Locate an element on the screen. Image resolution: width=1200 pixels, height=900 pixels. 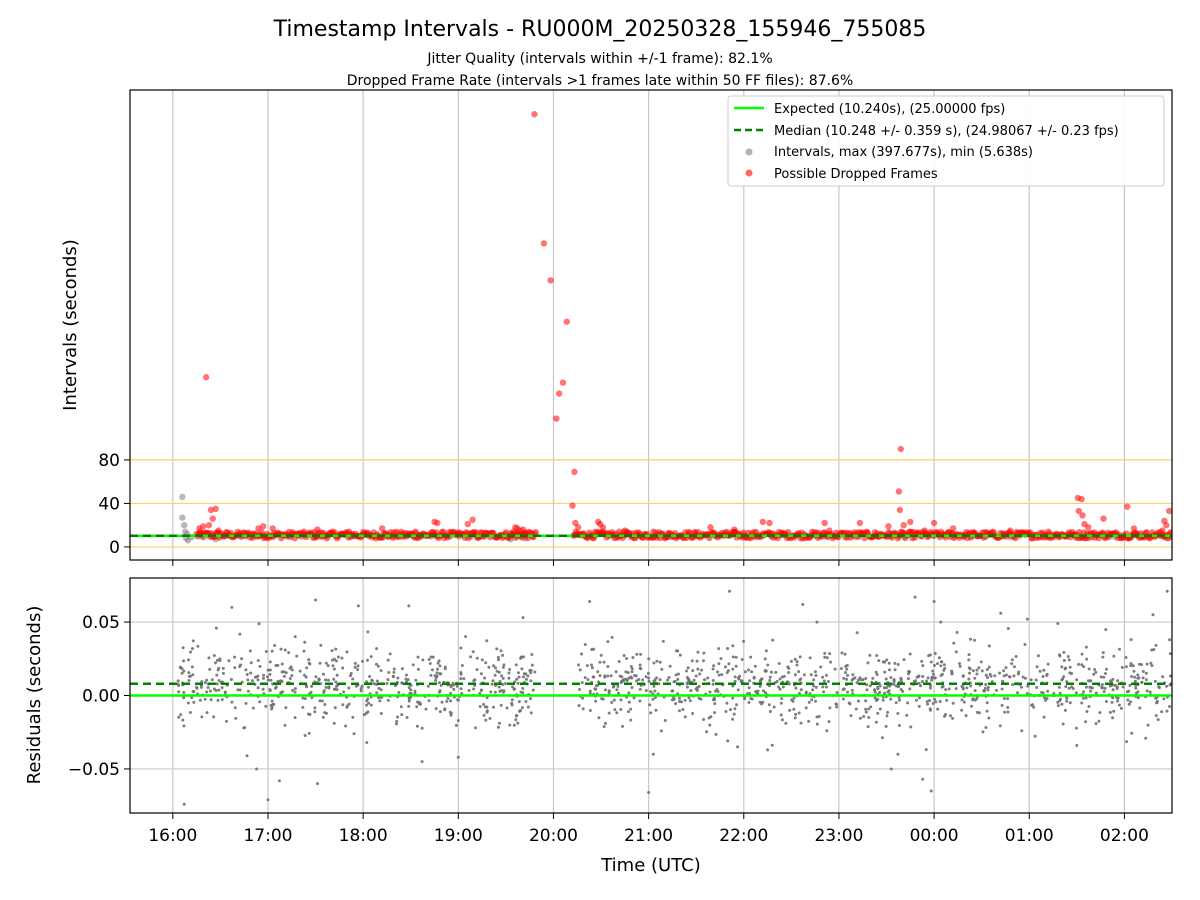
legend-intervals-swatch is located at coordinates (749, 152).